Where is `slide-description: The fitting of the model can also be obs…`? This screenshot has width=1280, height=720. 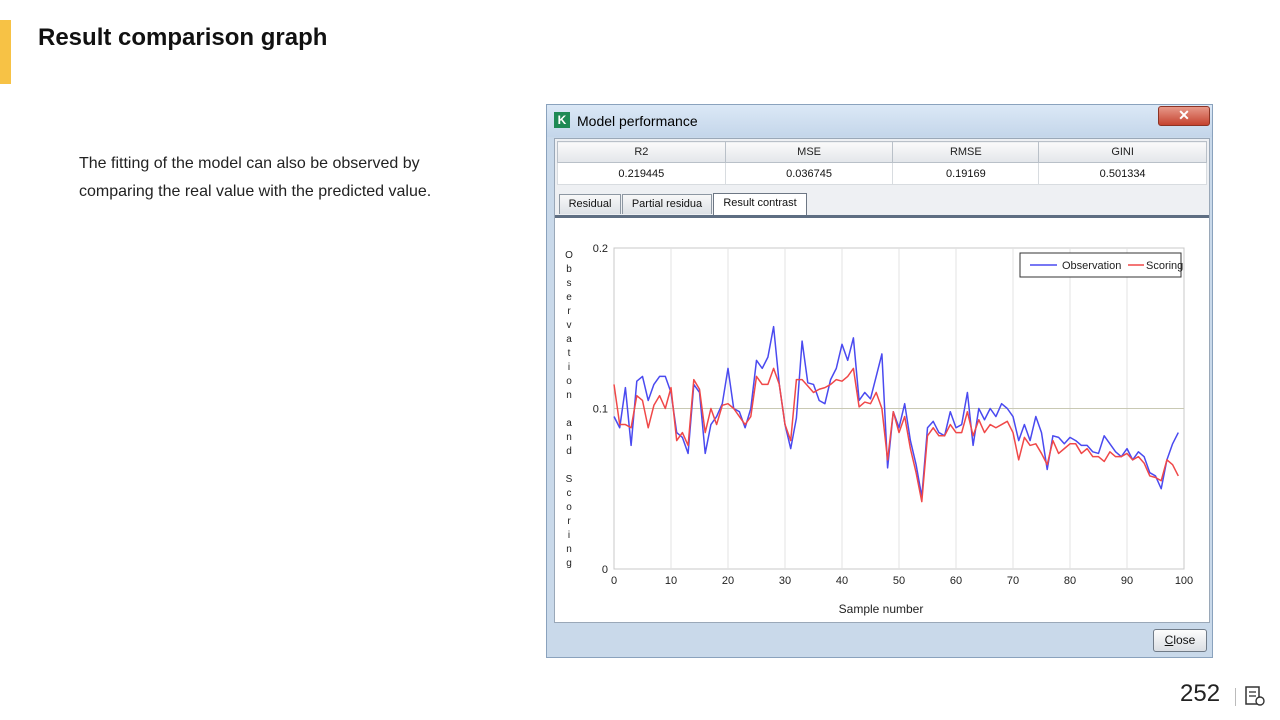
slide-description: The fitting of the model can also be obs… is located at coordinates (289, 178).